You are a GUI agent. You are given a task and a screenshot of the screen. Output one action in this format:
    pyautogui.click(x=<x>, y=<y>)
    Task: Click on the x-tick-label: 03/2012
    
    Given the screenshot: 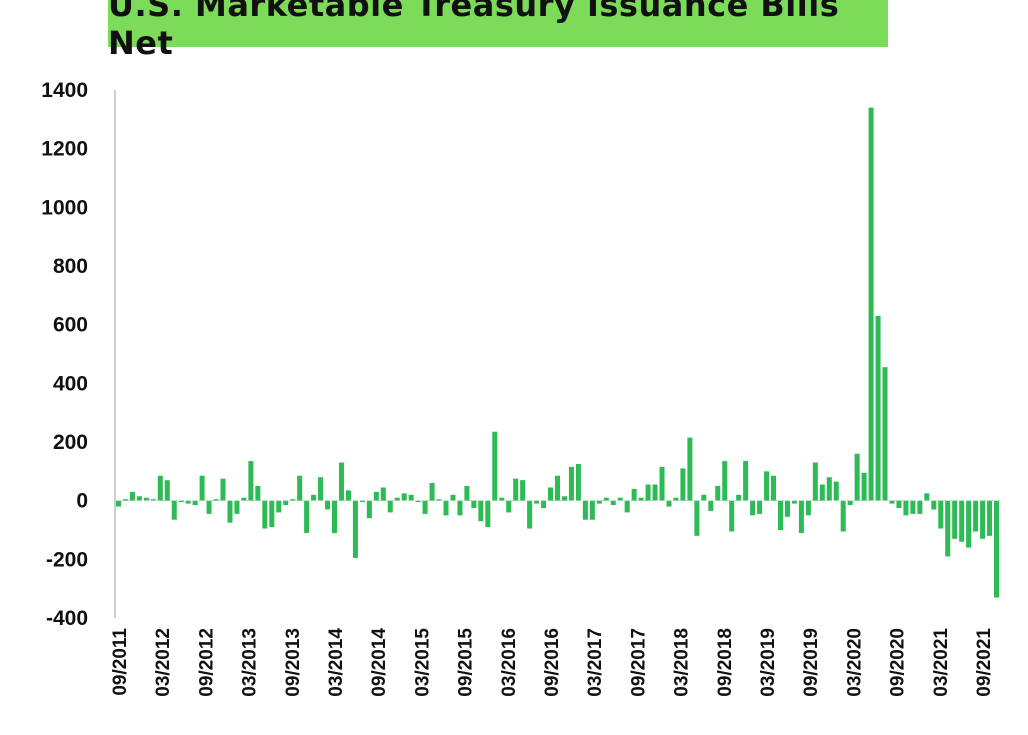 What is the action you would take?
    pyautogui.click(x=163, y=662)
    